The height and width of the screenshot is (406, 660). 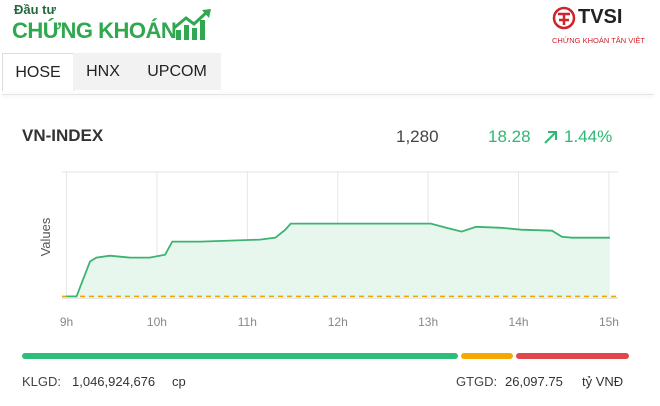 I want to click on index-change: 18.28, so click(x=509, y=136).